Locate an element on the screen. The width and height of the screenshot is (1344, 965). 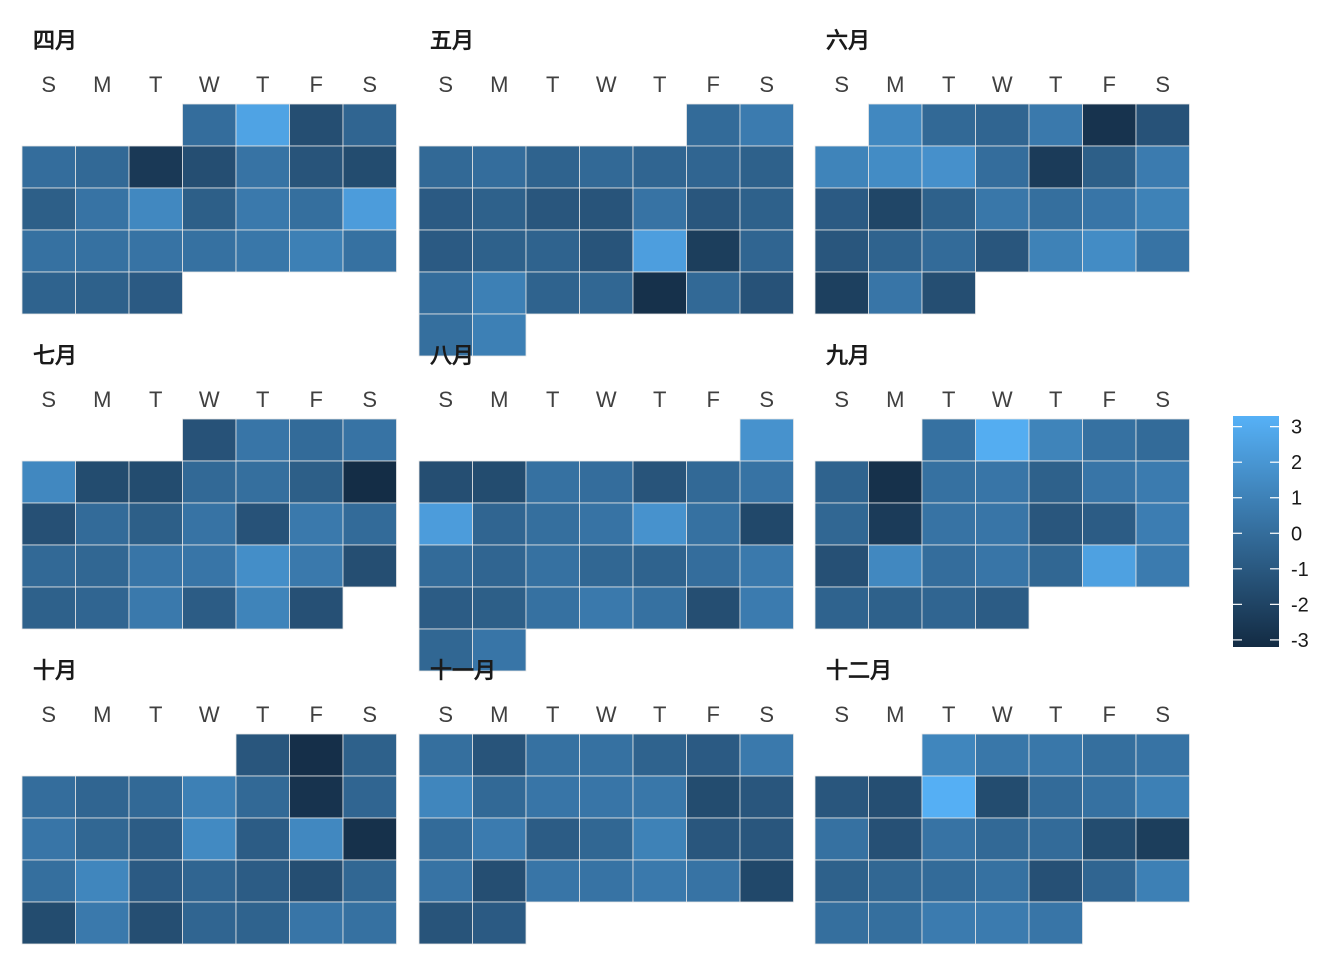
month-panel: 六月 S M T W T F S is located at coordinates (1002, 171).